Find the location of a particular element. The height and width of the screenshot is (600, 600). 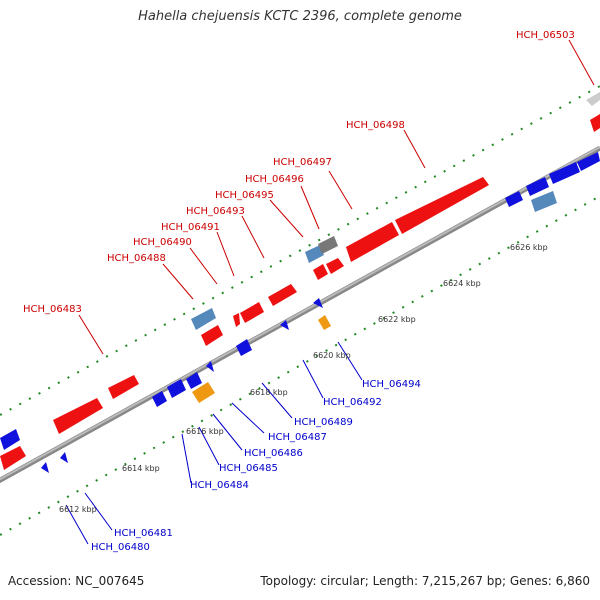

gene-left-red is located at coordinates (13, 458).